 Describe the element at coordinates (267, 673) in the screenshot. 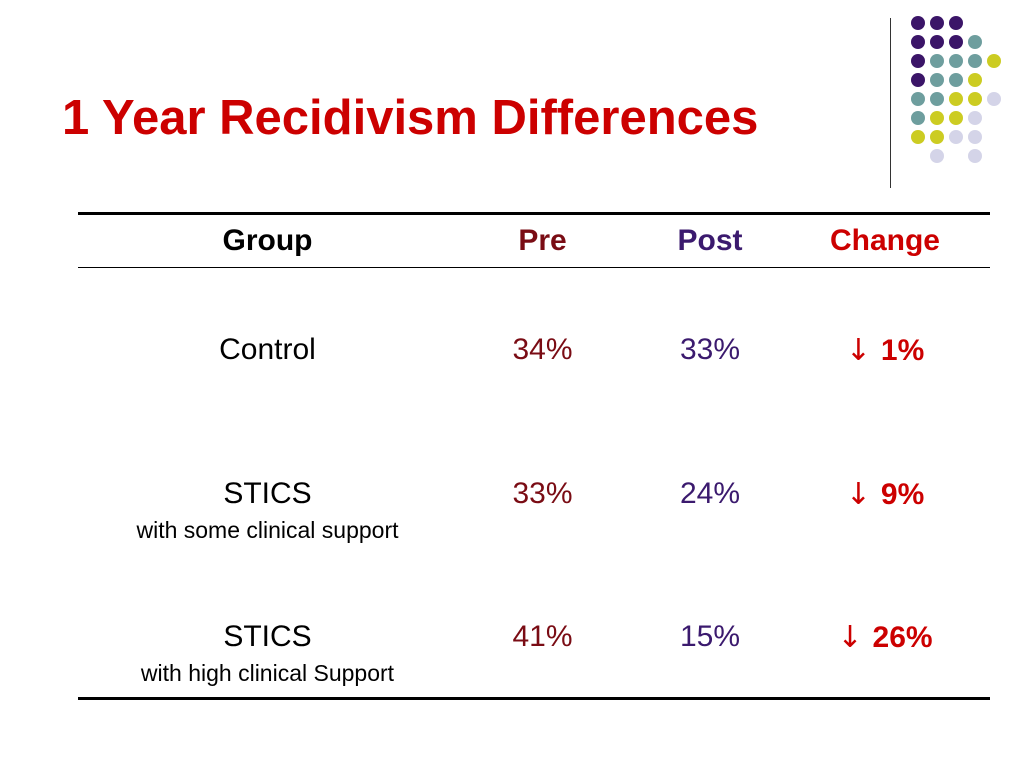

I see `row-group-subtitle: with high clinical Support` at that location.